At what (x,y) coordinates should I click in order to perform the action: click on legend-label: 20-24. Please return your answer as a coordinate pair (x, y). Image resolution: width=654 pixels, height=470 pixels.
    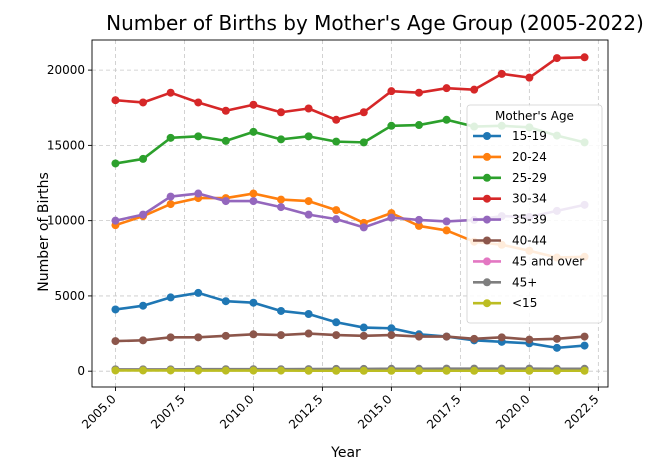
    Looking at the image, I should click on (529, 157).